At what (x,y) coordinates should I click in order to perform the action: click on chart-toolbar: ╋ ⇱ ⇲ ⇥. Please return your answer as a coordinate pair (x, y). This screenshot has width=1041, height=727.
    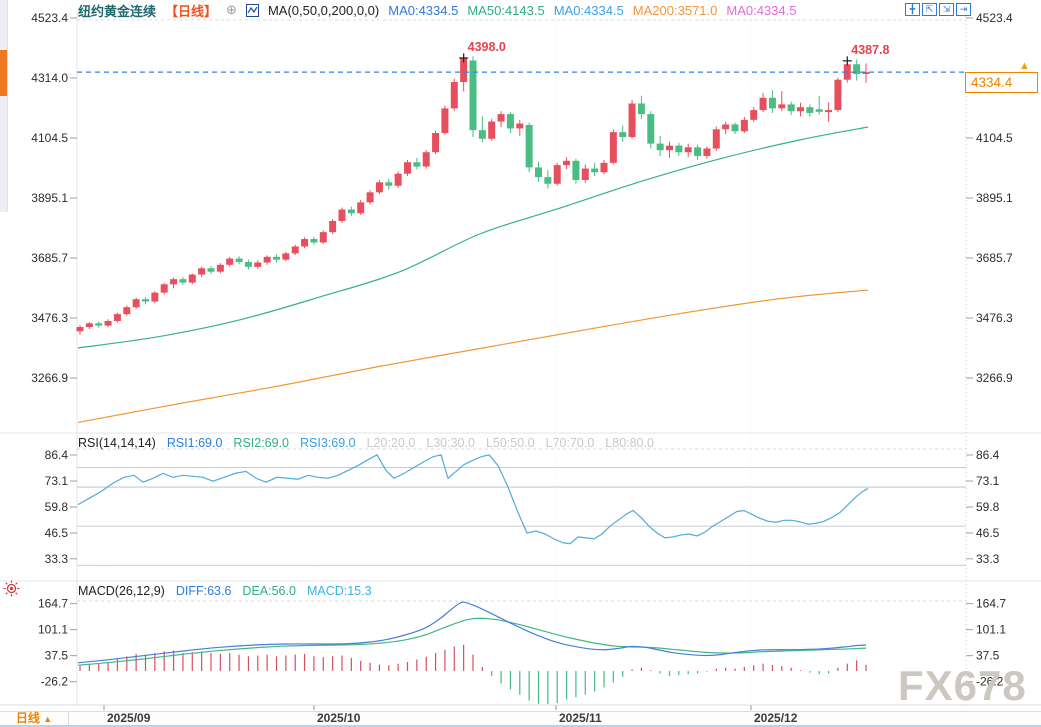
    Looking at the image, I should click on (938, 9).